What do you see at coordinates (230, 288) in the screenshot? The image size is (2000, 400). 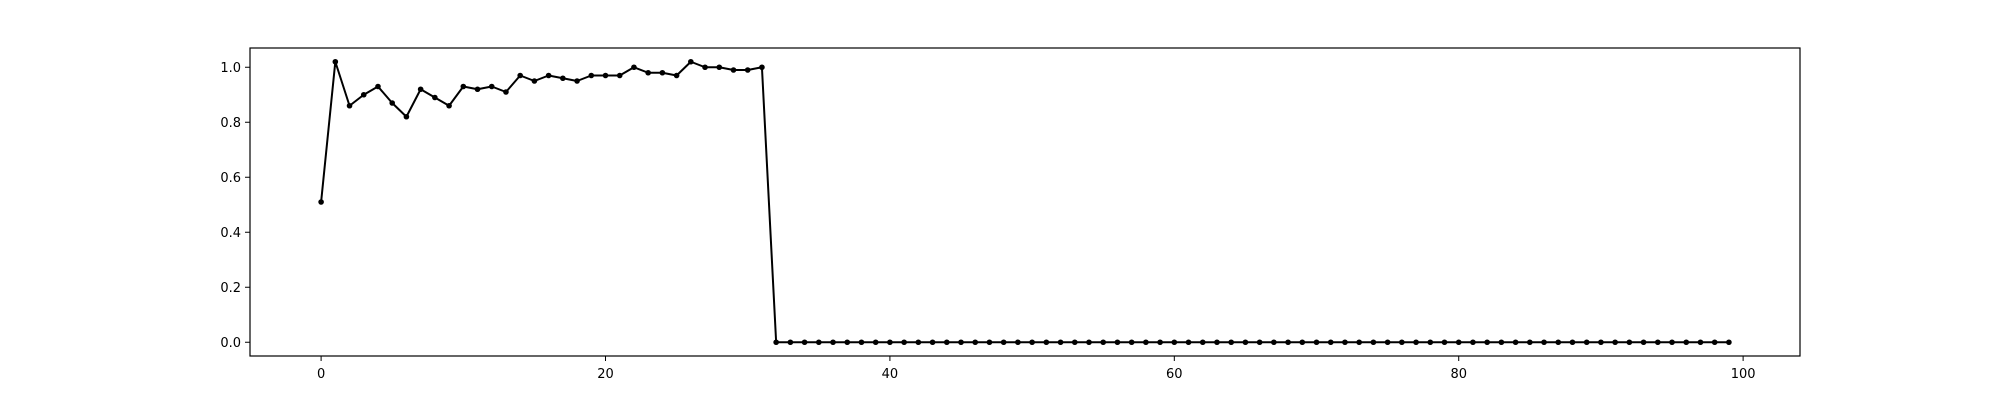 I see `y-tick-label: 0.2` at bounding box center [230, 288].